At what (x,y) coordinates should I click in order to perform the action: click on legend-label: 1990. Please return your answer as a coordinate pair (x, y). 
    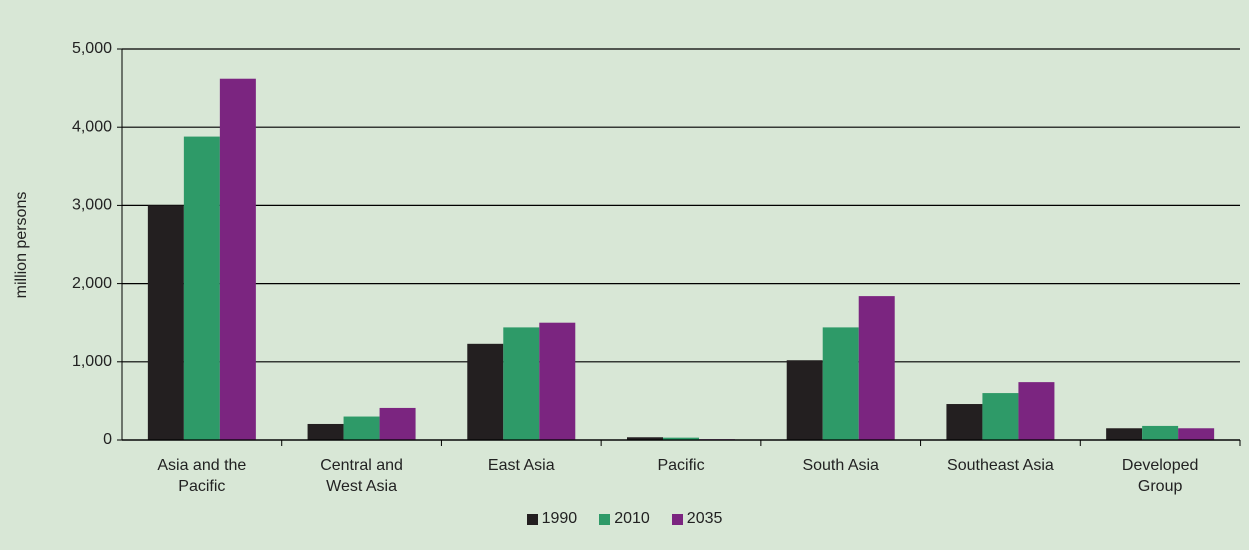
    Looking at the image, I should click on (559, 518).